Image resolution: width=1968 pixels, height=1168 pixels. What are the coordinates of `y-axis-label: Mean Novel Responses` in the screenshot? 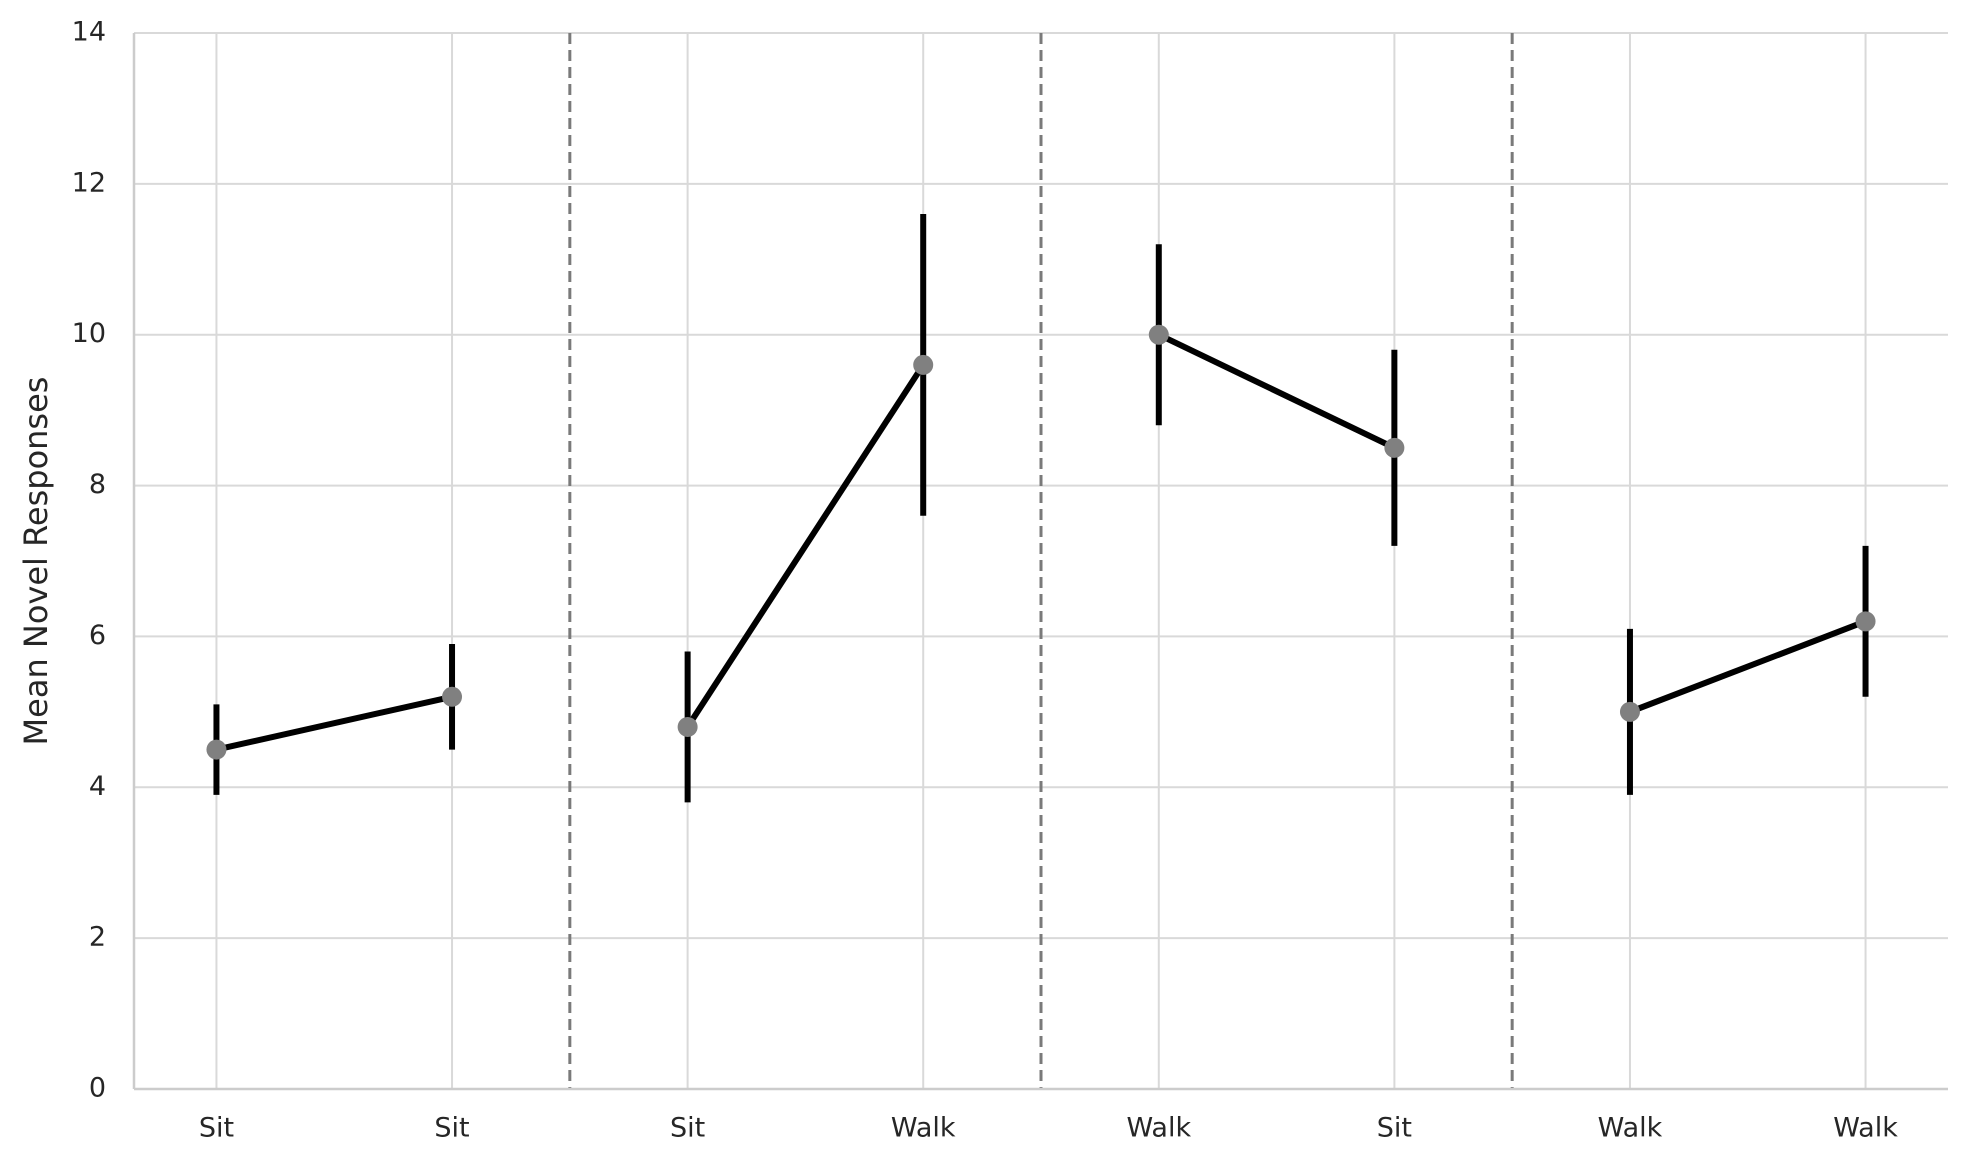 It's located at (36, 561).